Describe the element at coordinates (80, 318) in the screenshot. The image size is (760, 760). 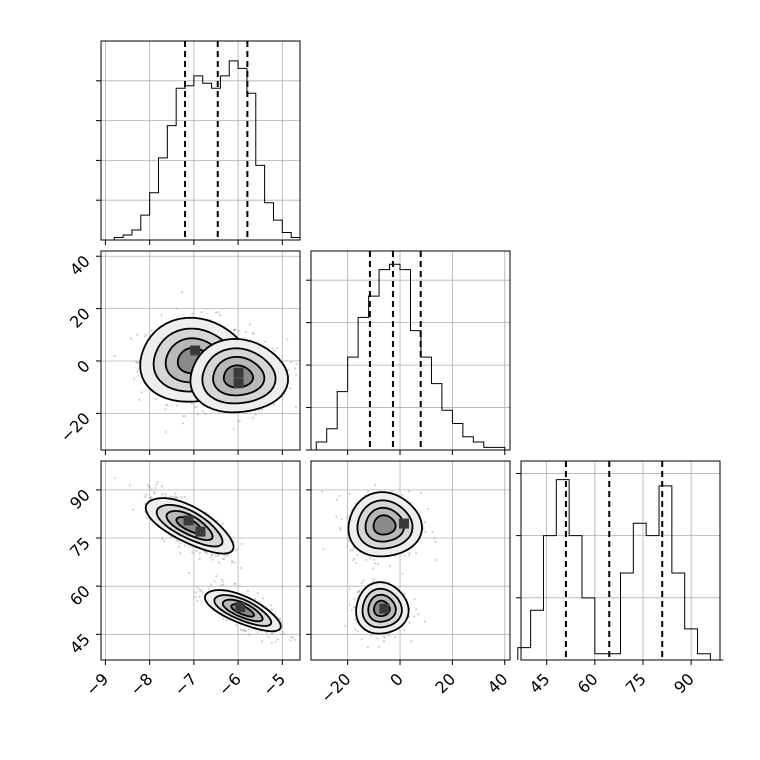
I see `tick-label: 20` at that location.